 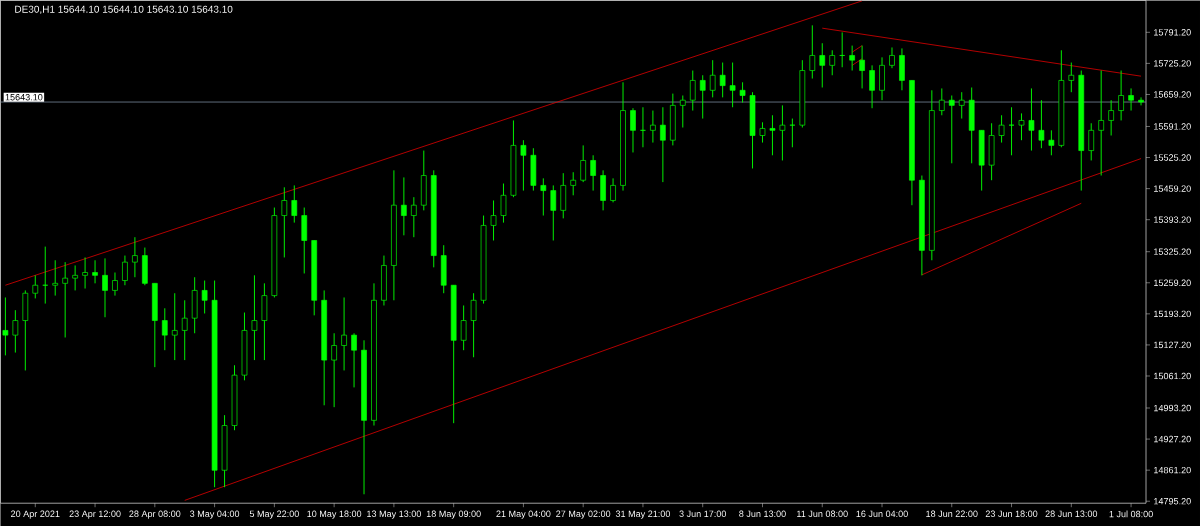 What do you see at coordinates (583, 514) in the screenshot?
I see `x-tick-label: 27 May 02:00` at bounding box center [583, 514].